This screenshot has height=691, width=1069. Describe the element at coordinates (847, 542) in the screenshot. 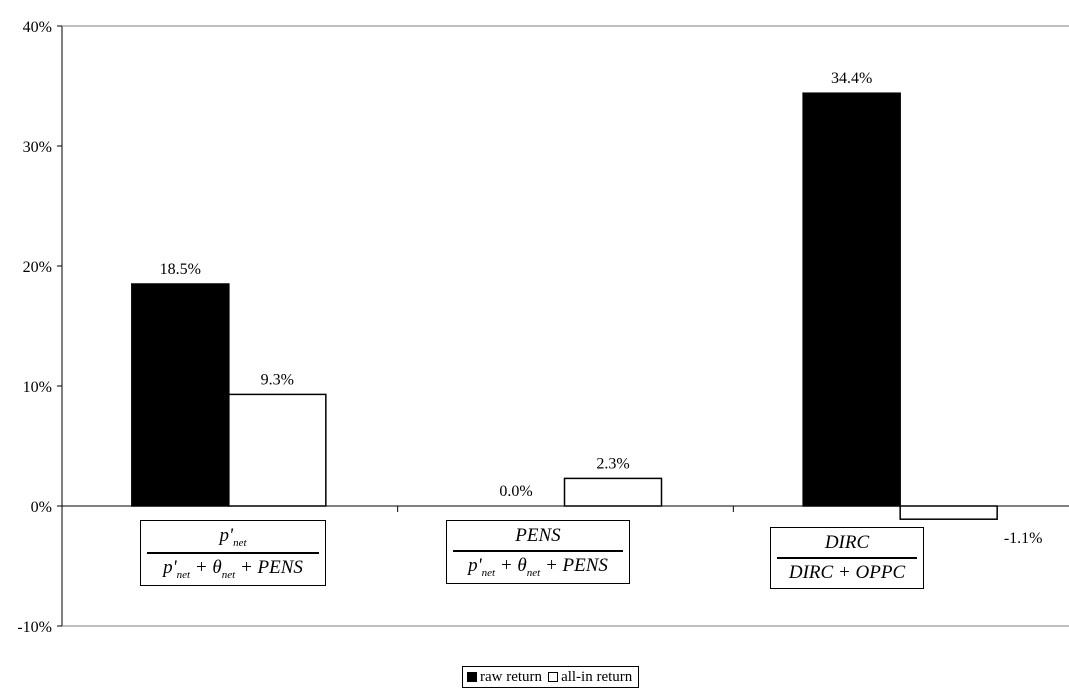

I see `category-3-numerator: DIRC` at that location.